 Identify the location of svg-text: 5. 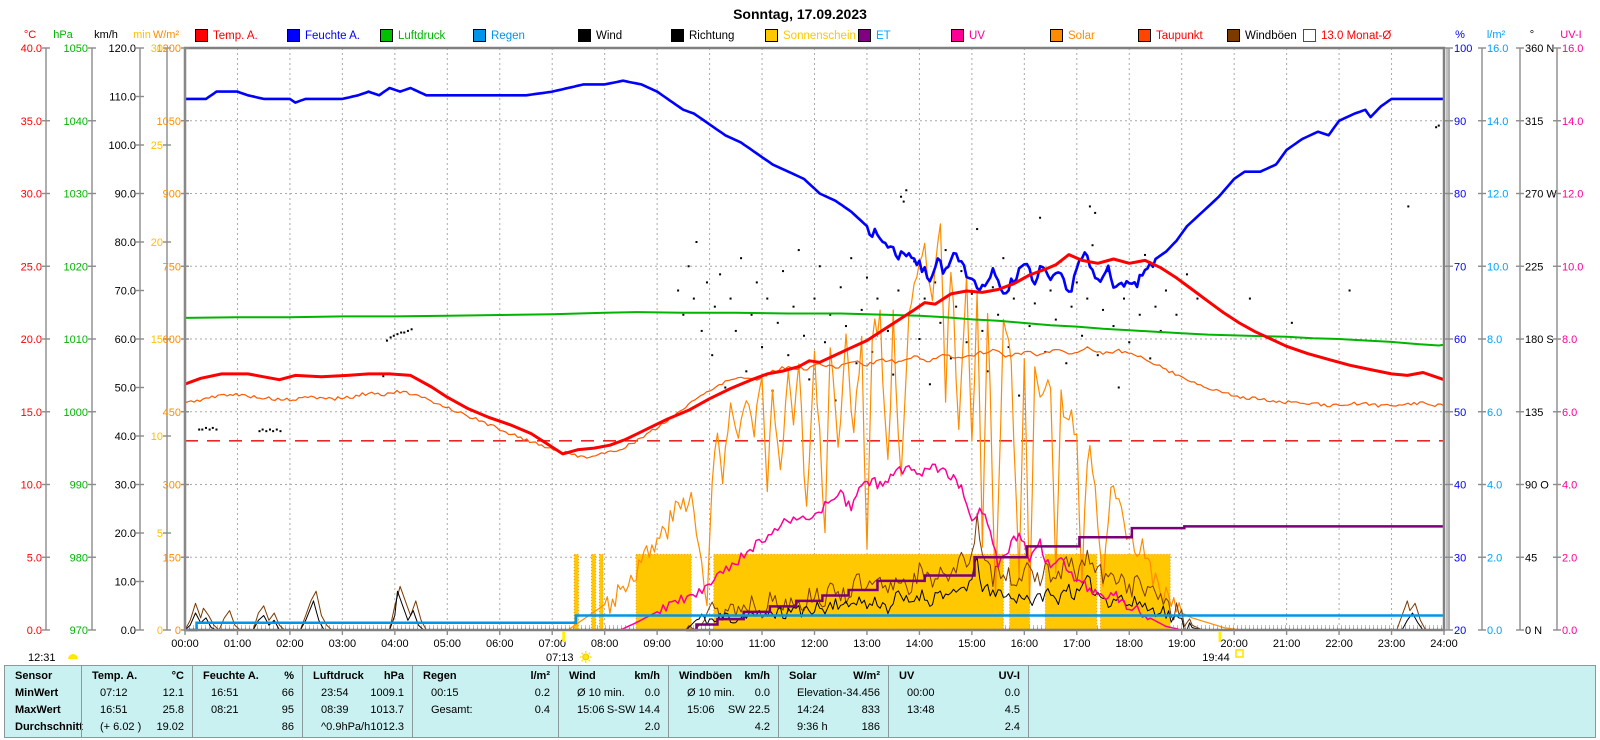
(160, 534).